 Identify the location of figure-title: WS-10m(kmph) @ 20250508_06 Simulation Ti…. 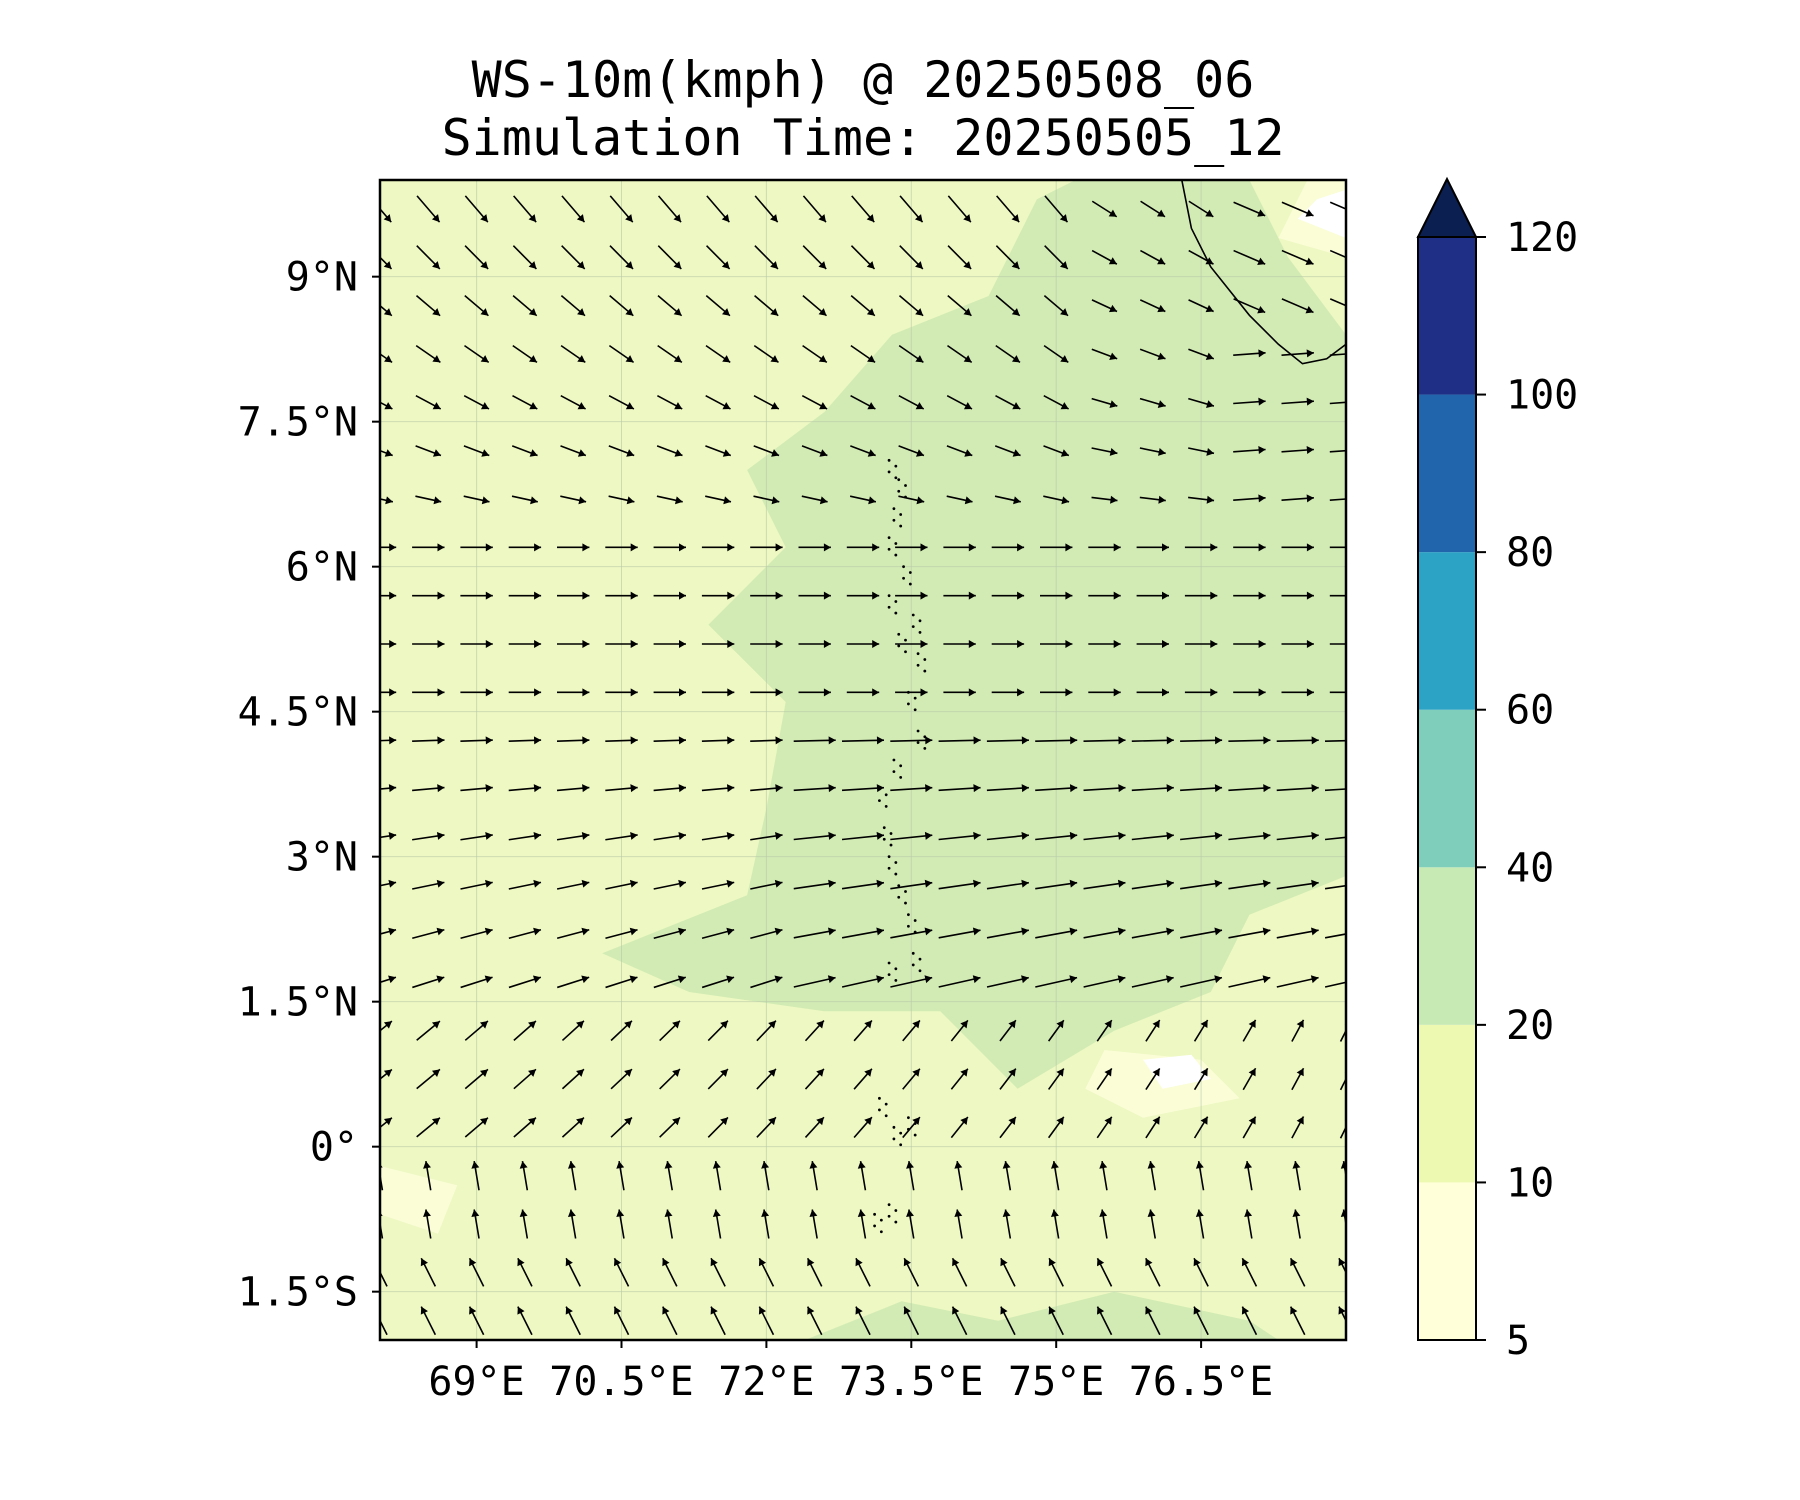
(863, 109).